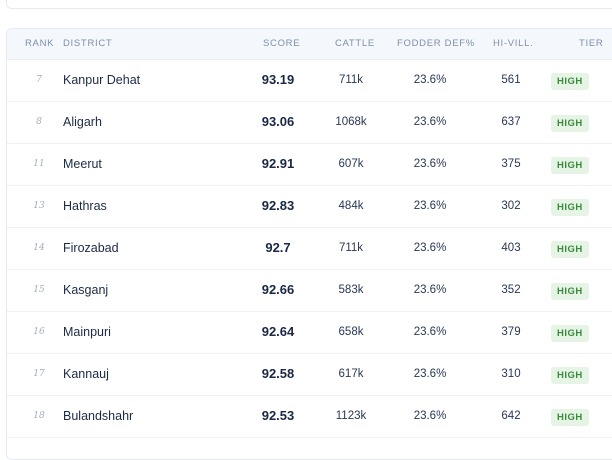  I want to click on score-cell: 92.53, so click(278, 415).